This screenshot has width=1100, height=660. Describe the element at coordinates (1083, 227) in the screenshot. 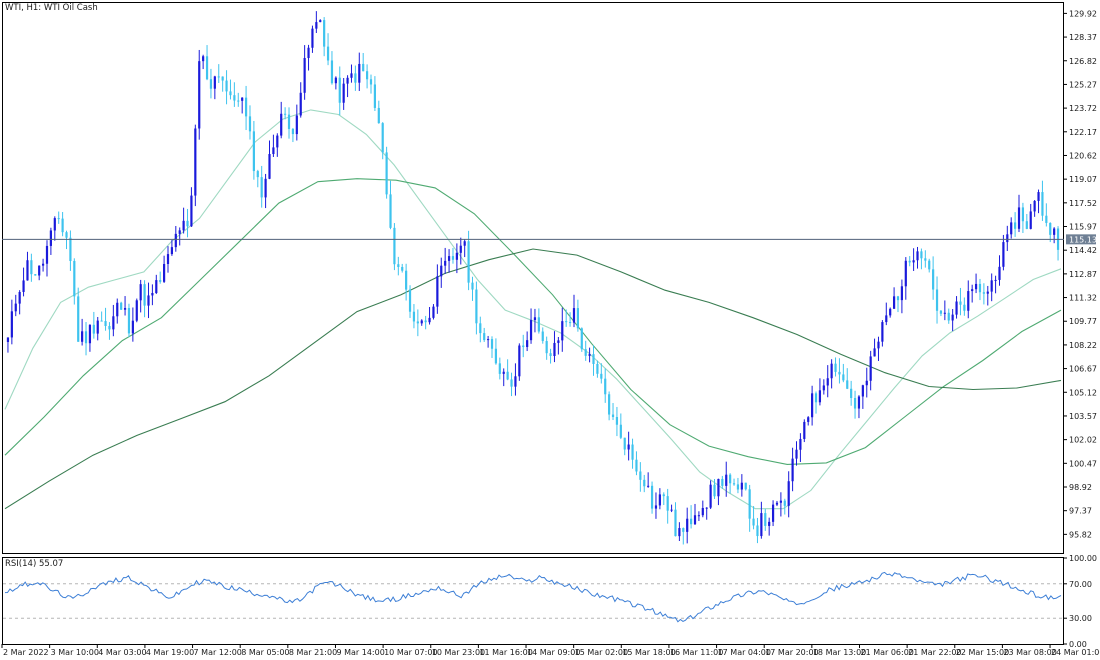

I see `price-y-tick-label: 115.97` at that location.